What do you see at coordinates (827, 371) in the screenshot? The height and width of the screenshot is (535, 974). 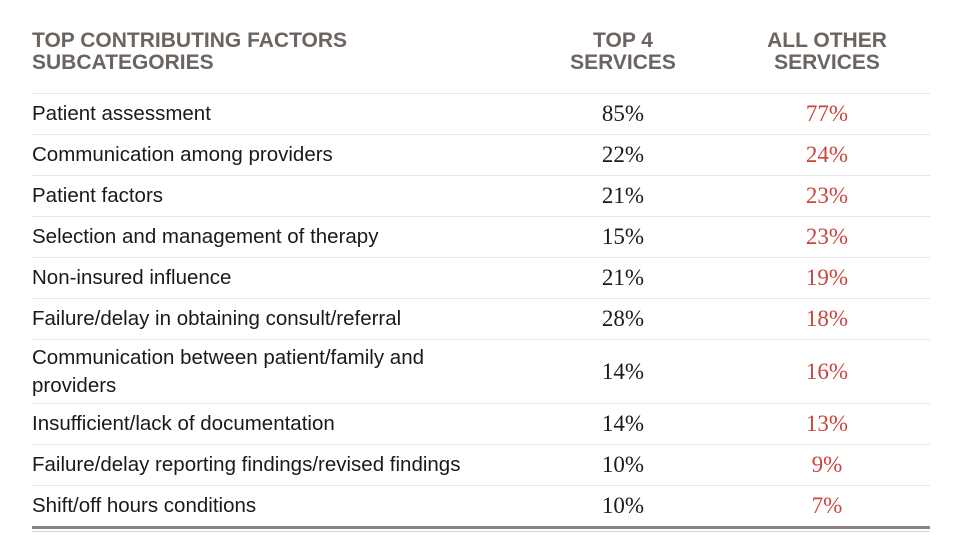 I see `other-value-cell: 16%` at bounding box center [827, 371].